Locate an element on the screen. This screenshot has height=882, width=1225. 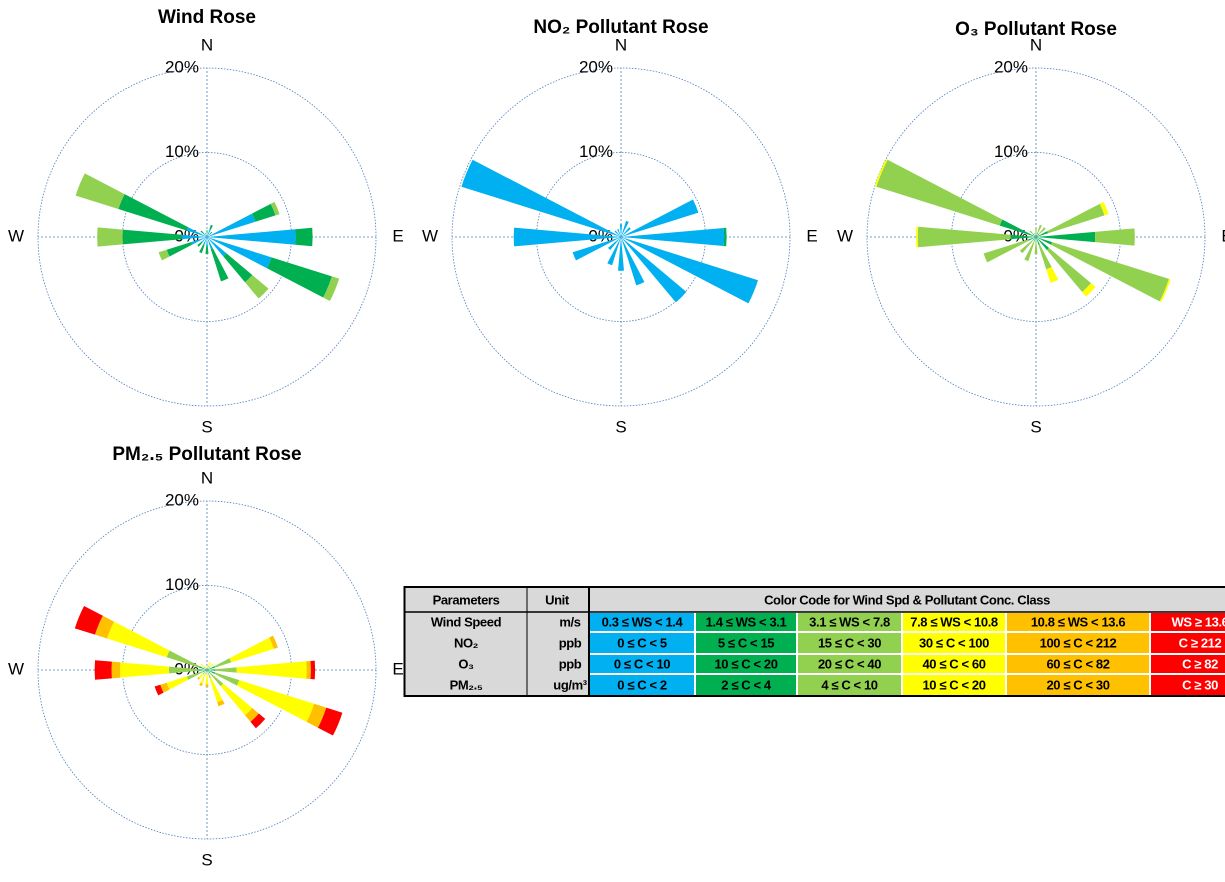
table-cell: 2 ≤ C < 4 is located at coordinates (746, 684).